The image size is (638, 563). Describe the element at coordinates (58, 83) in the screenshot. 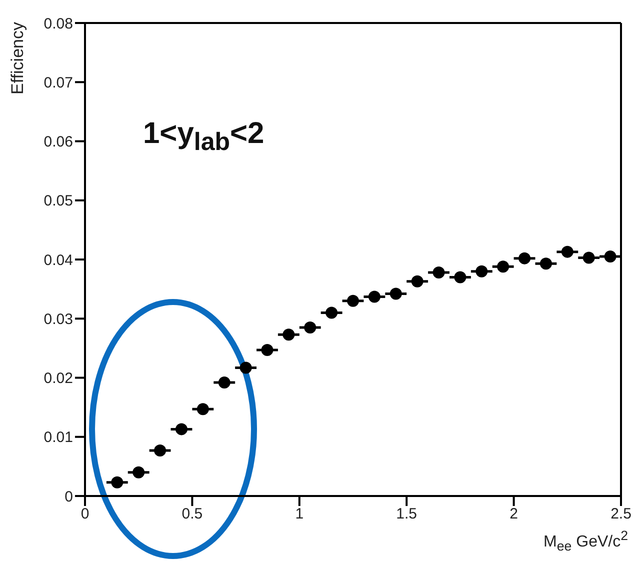

I see `y-tick-label: 0.07` at that location.